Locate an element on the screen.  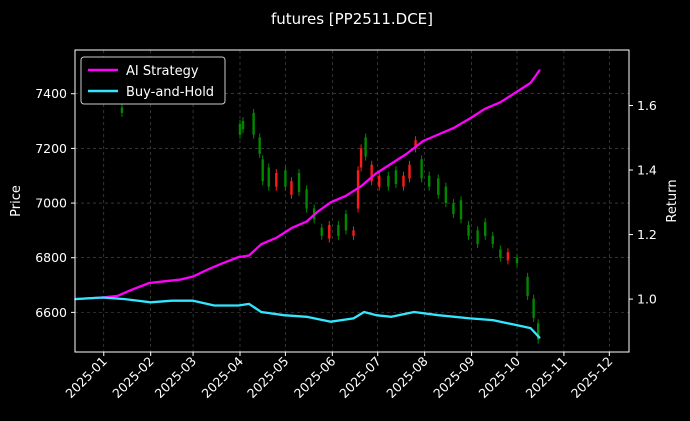
legend: AI Strategy Buy-and-Hold is located at coordinates (153, 80).